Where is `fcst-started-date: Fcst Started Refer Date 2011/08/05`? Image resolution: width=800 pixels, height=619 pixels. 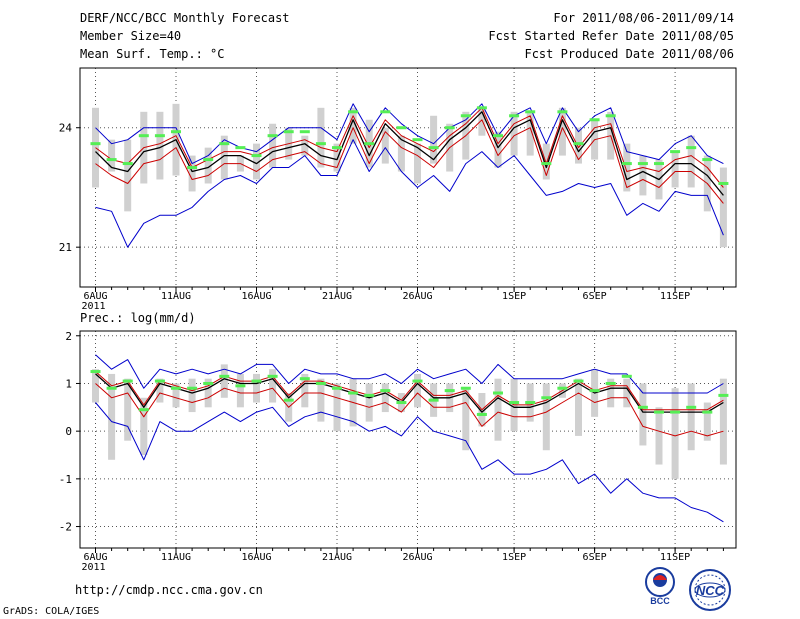
fcst-started-date: Fcst Started Refer Date 2011/08/05 is located at coordinates (611, 36).